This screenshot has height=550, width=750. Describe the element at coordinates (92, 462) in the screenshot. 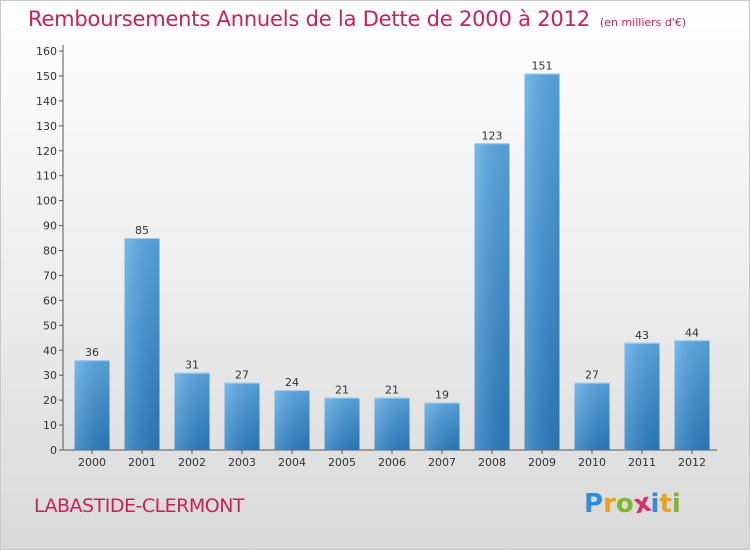

I see `x-tick-label-2000: 2000` at that location.